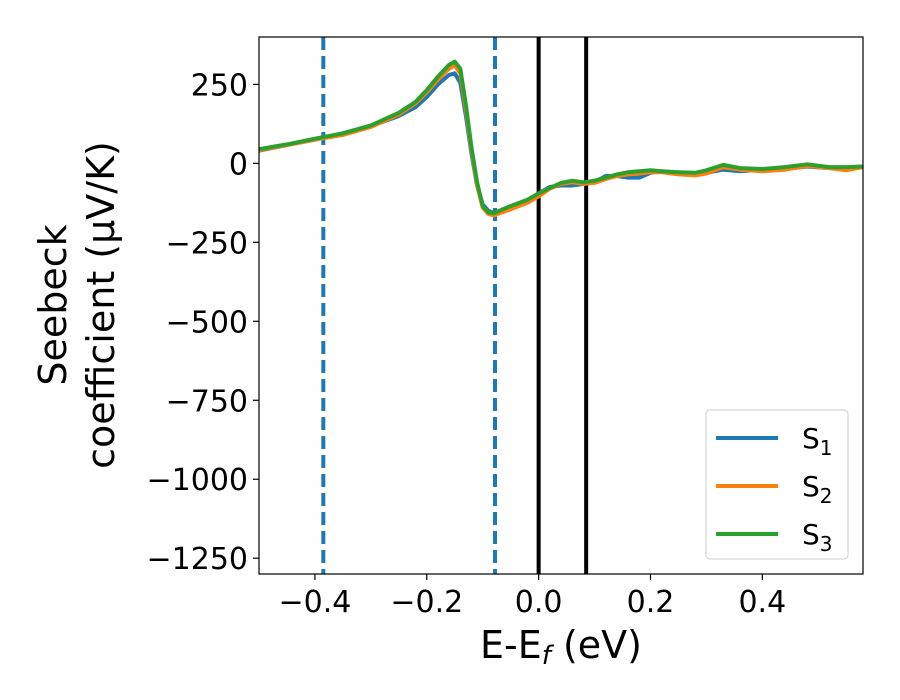  Describe the element at coordinates (207, 401) in the screenshot. I see `y-tick-label-4: −750` at that location.